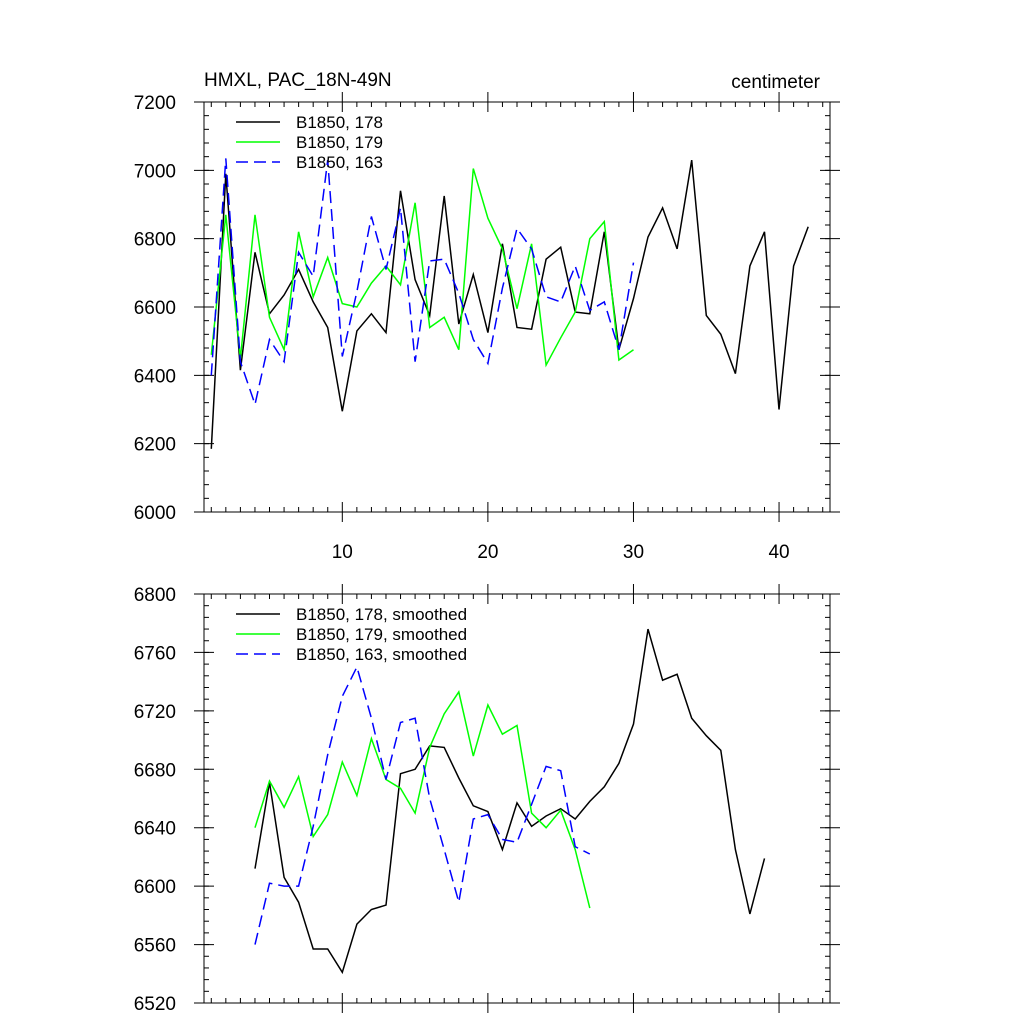 This screenshot has width=1024, height=1024. What do you see at coordinates (155, 376) in the screenshot?
I see `y-tick-label: 6400` at bounding box center [155, 376].